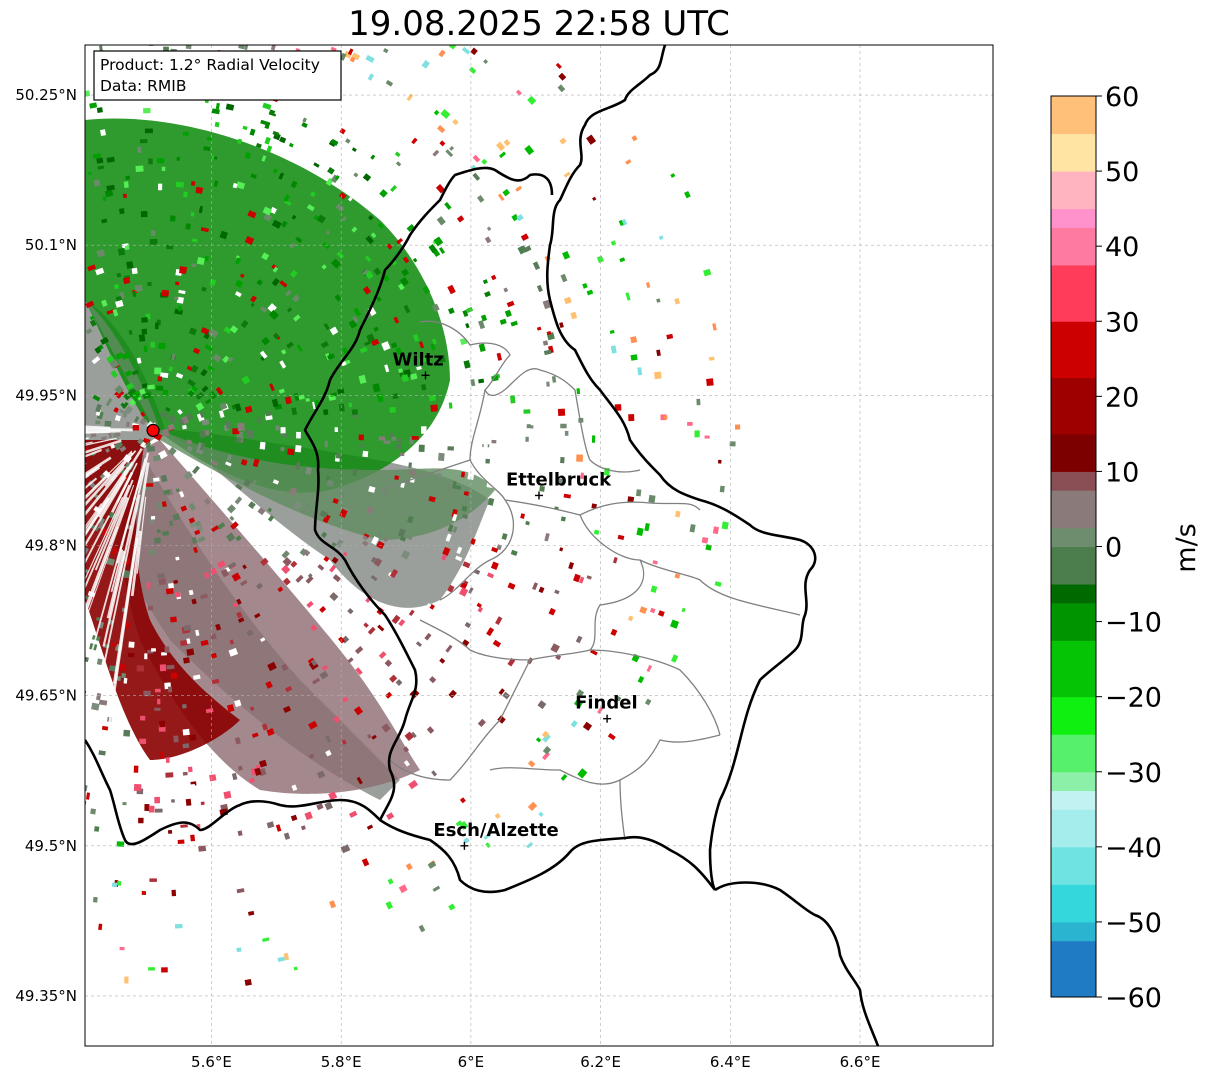 The width and height of the screenshot is (1207, 1081). Describe the element at coordinates (559, 484) in the screenshot. I see `city-ettelbruck: Ettelbruck` at that location.